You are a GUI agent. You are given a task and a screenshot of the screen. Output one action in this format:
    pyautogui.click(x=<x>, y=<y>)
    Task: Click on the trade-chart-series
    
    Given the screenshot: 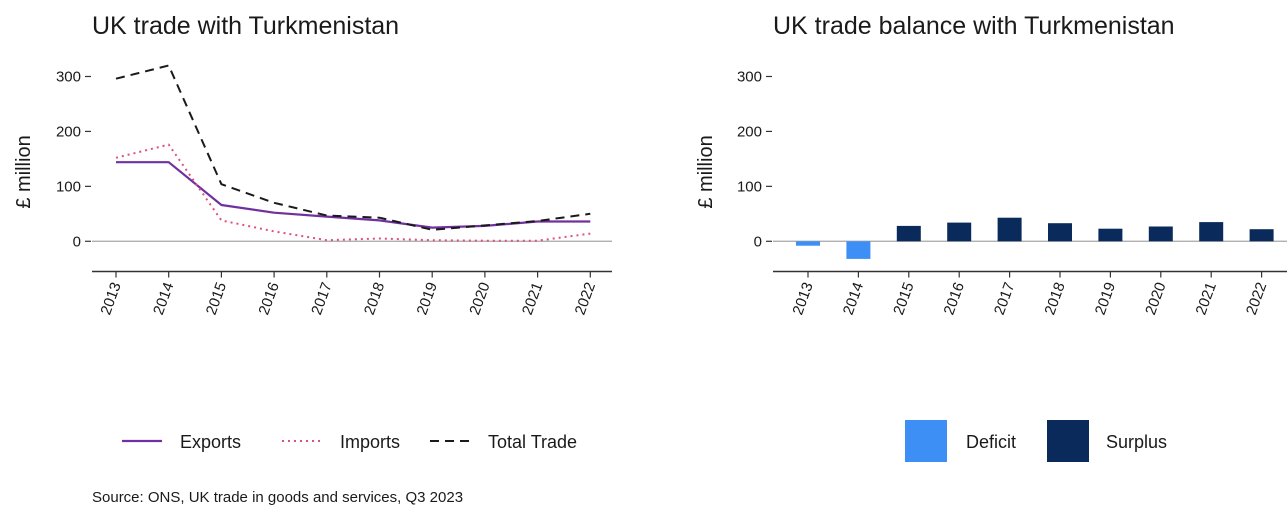 What is the action you would take?
    pyautogui.click(x=353, y=153)
    